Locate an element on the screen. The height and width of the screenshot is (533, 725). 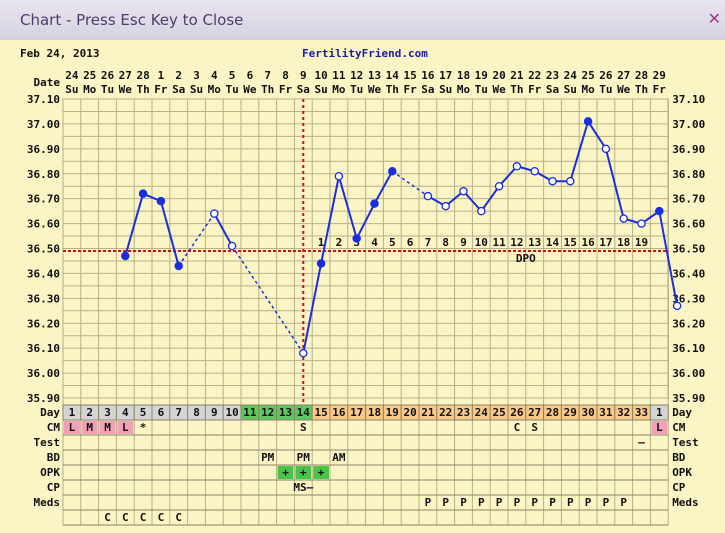
row-label-left: OPK is located at coordinates (50, 472).